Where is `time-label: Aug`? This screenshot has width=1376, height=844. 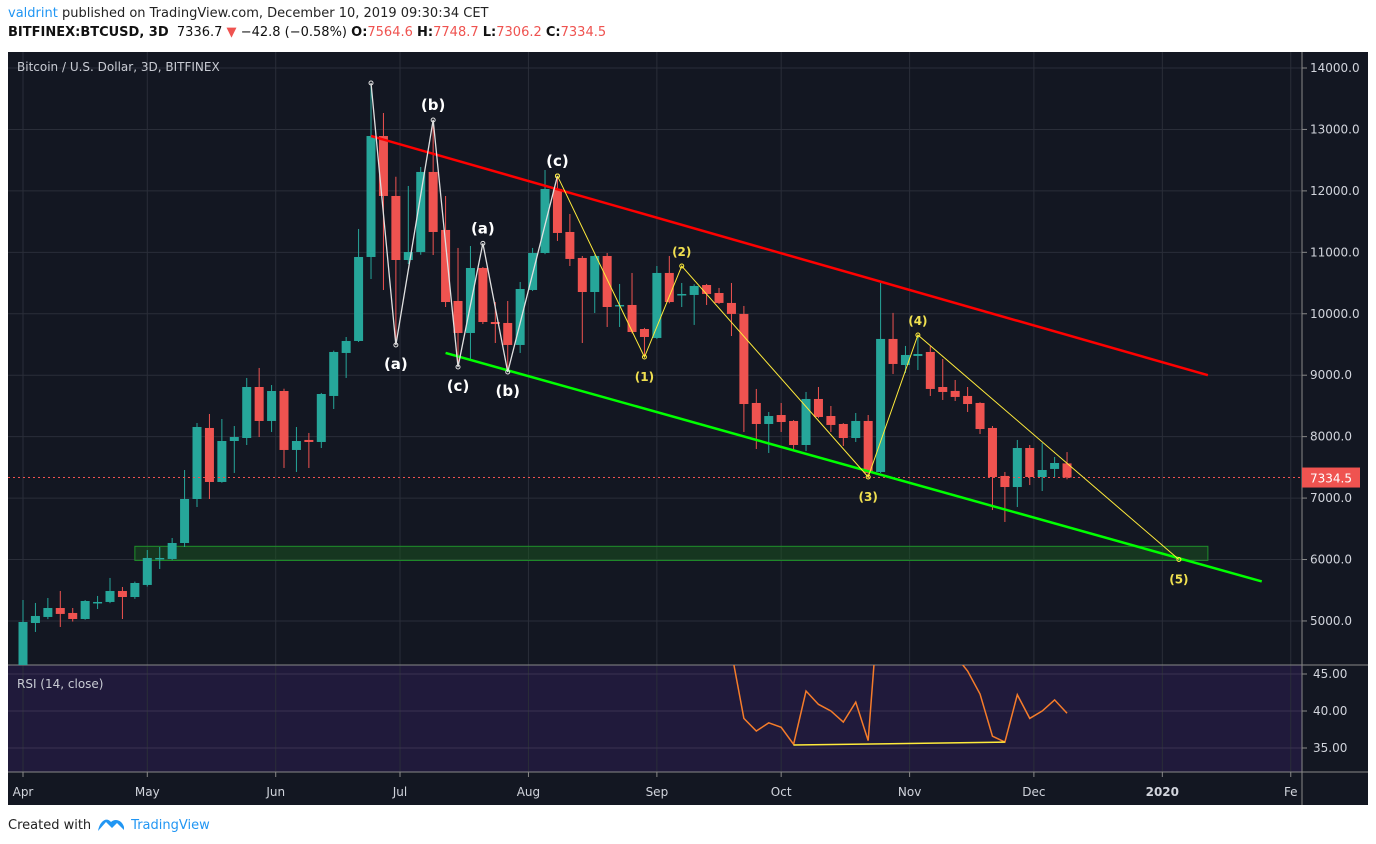 time-label: Aug is located at coordinates (528, 792).